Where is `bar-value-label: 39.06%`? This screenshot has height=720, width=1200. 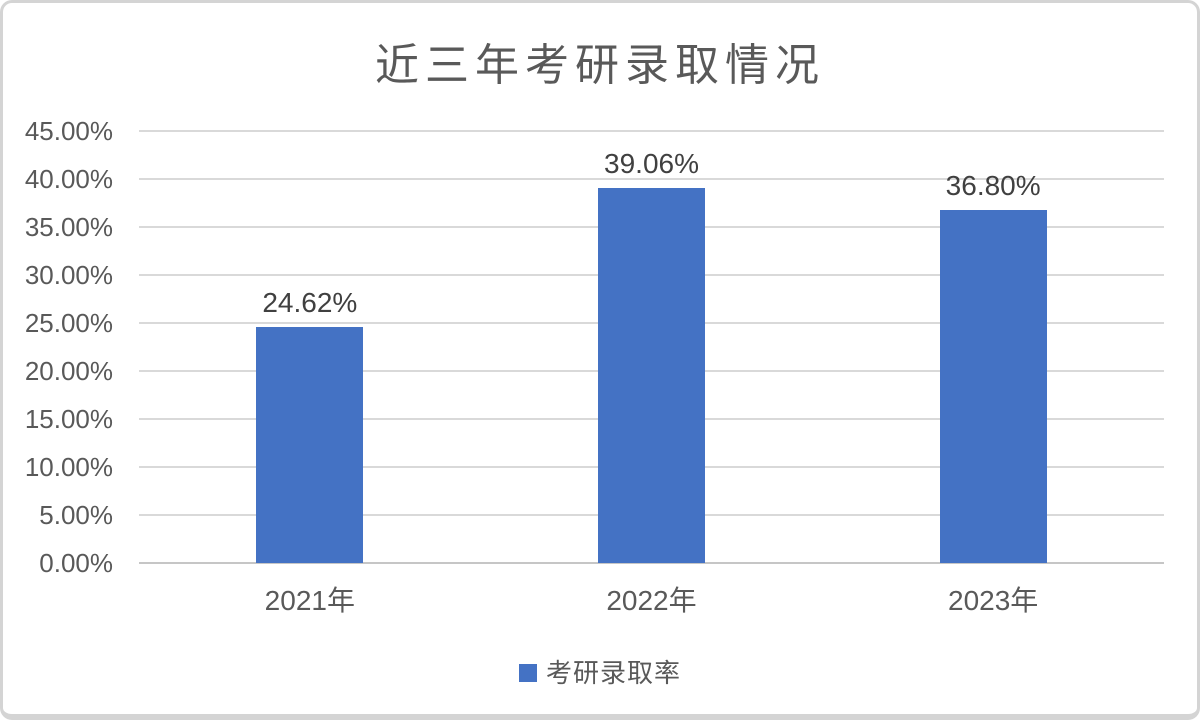
bar-value-label: 39.06% is located at coordinates (651, 164).